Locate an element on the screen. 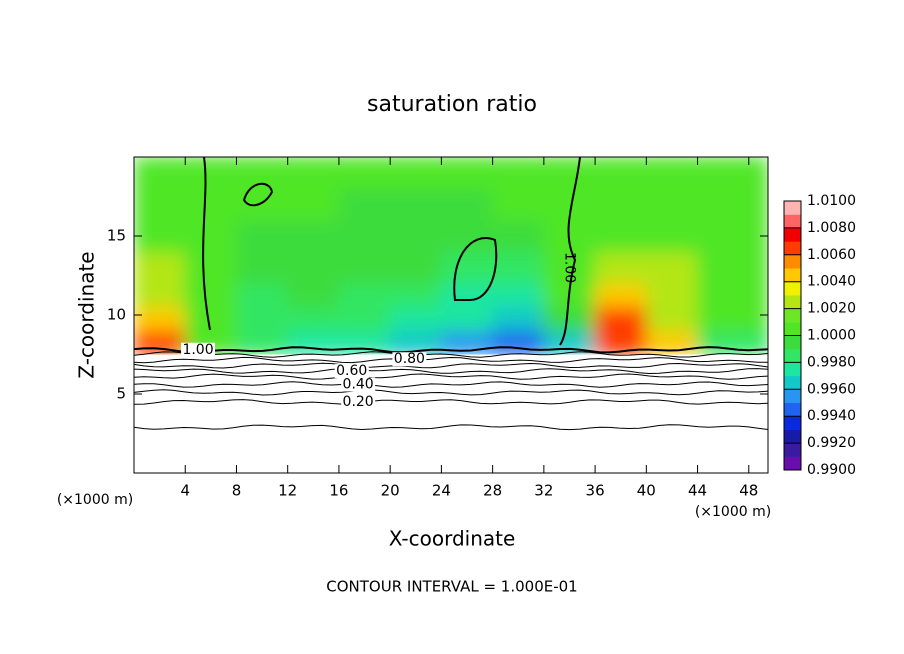 This screenshot has width=904, height=654. contour-label: 0.20 is located at coordinates (358, 402).